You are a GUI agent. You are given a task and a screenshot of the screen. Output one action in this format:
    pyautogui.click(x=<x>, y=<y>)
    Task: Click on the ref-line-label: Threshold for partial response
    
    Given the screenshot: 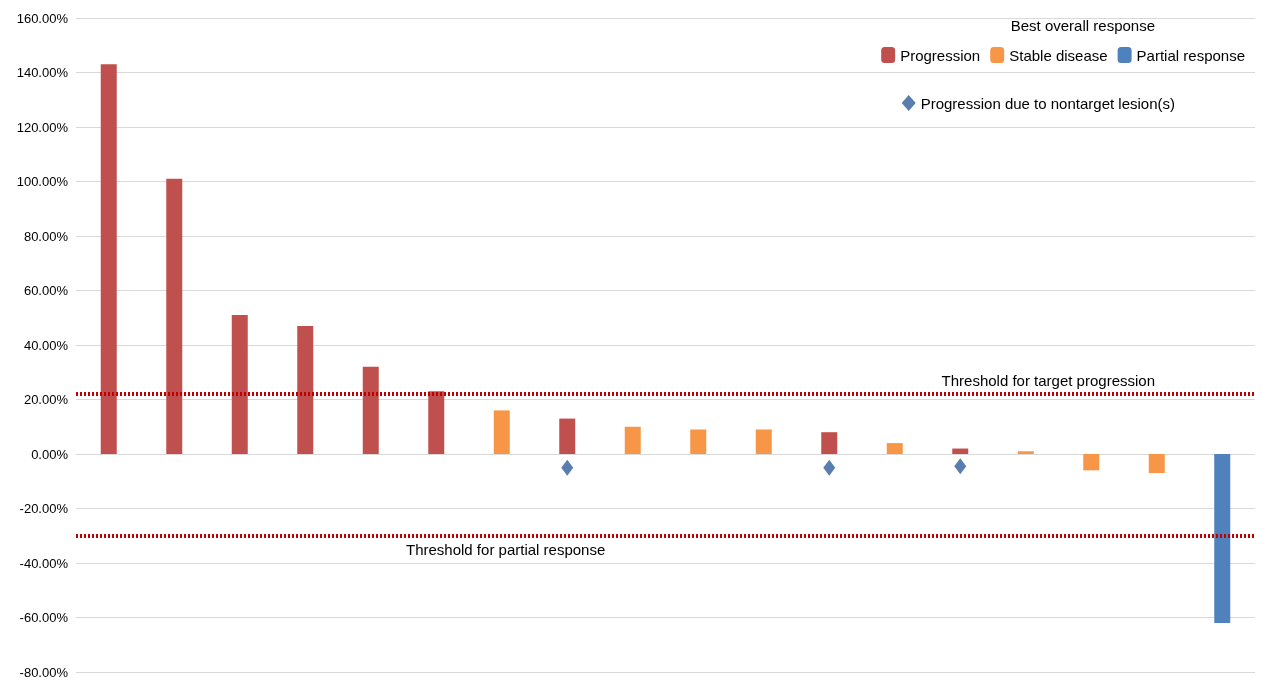 What is the action you would take?
    pyautogui.click(x=506, y=549)
    